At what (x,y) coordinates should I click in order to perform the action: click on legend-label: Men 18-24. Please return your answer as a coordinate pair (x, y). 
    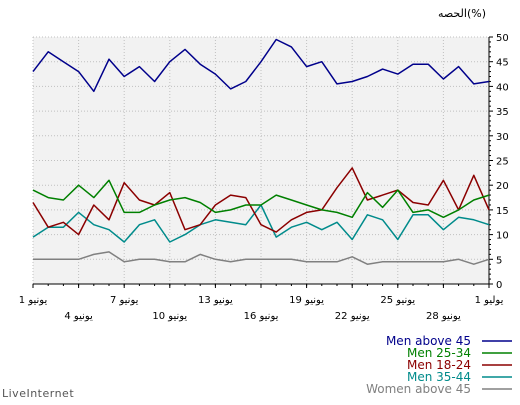
    Looking at the image, I should click on (439, 365).